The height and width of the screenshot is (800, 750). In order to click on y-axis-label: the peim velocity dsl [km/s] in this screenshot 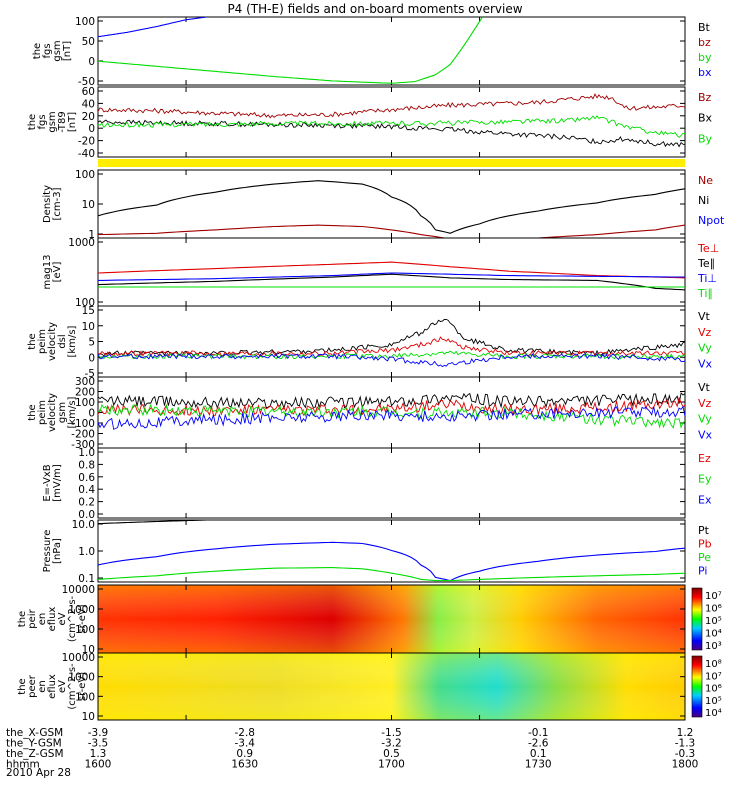, I will do `click(52, 341)`.